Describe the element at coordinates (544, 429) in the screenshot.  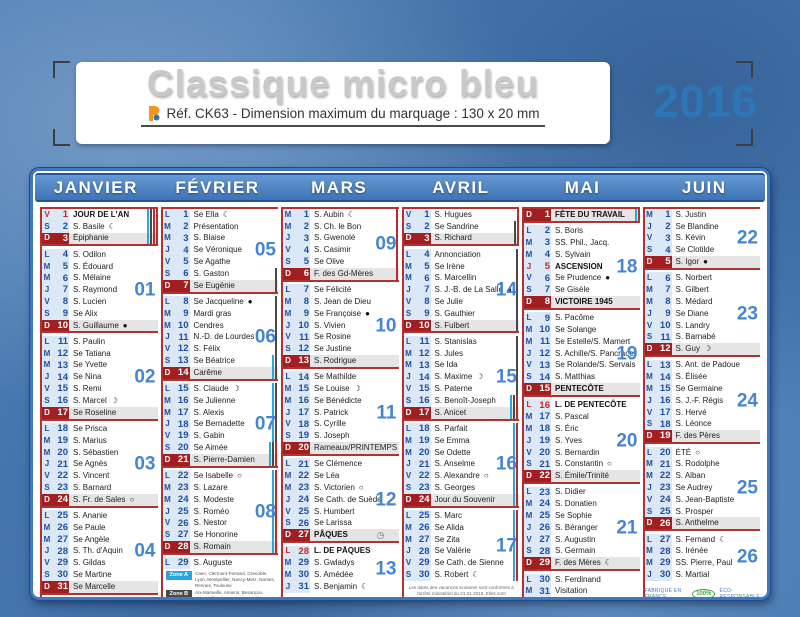
I see `day-number: 18` at that location.